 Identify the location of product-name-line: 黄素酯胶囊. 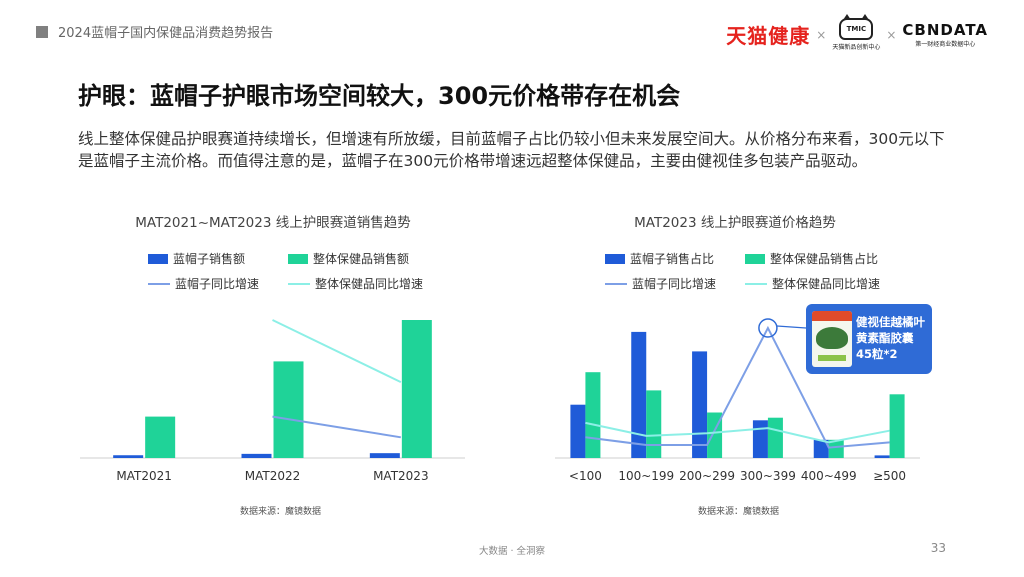
(885, 338).